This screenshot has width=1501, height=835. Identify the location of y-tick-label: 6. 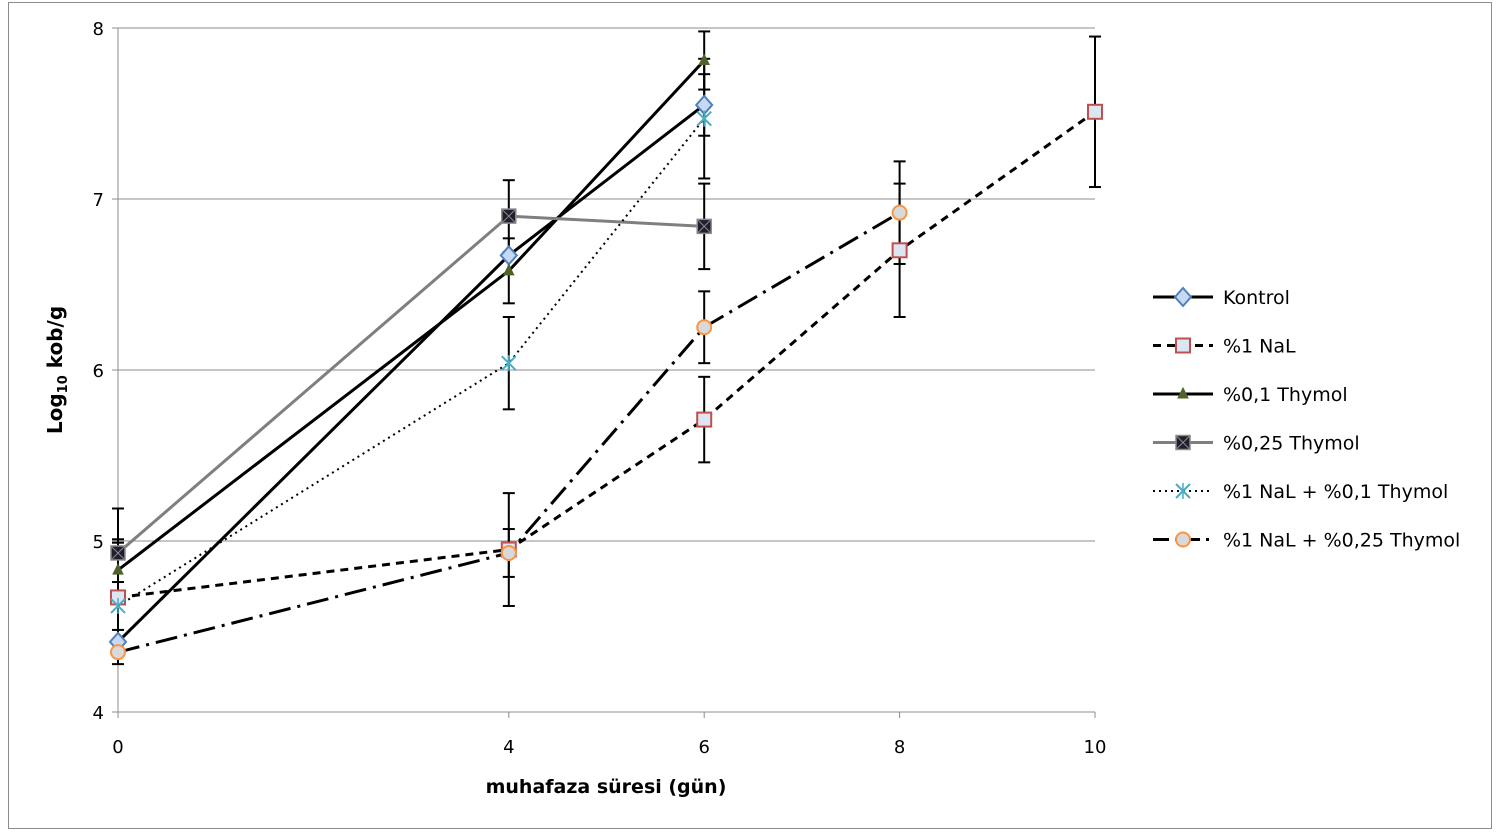
(98, 371).